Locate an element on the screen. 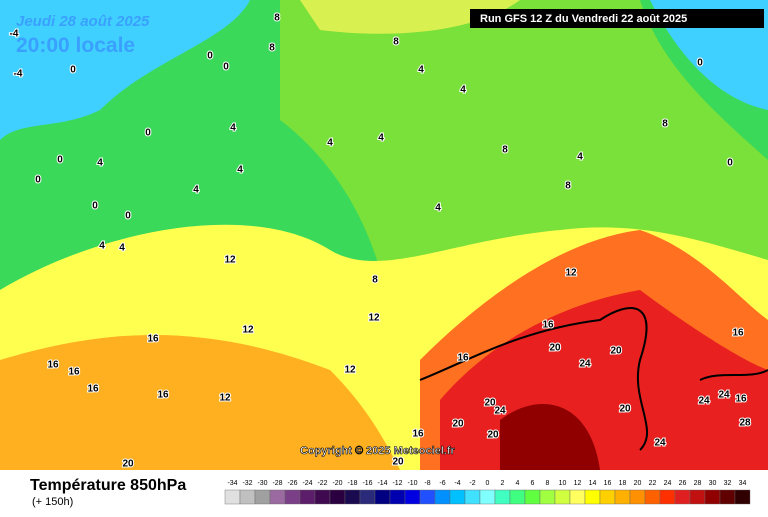  footer-title: Température 850hPa is located at coordinates (108, 485).